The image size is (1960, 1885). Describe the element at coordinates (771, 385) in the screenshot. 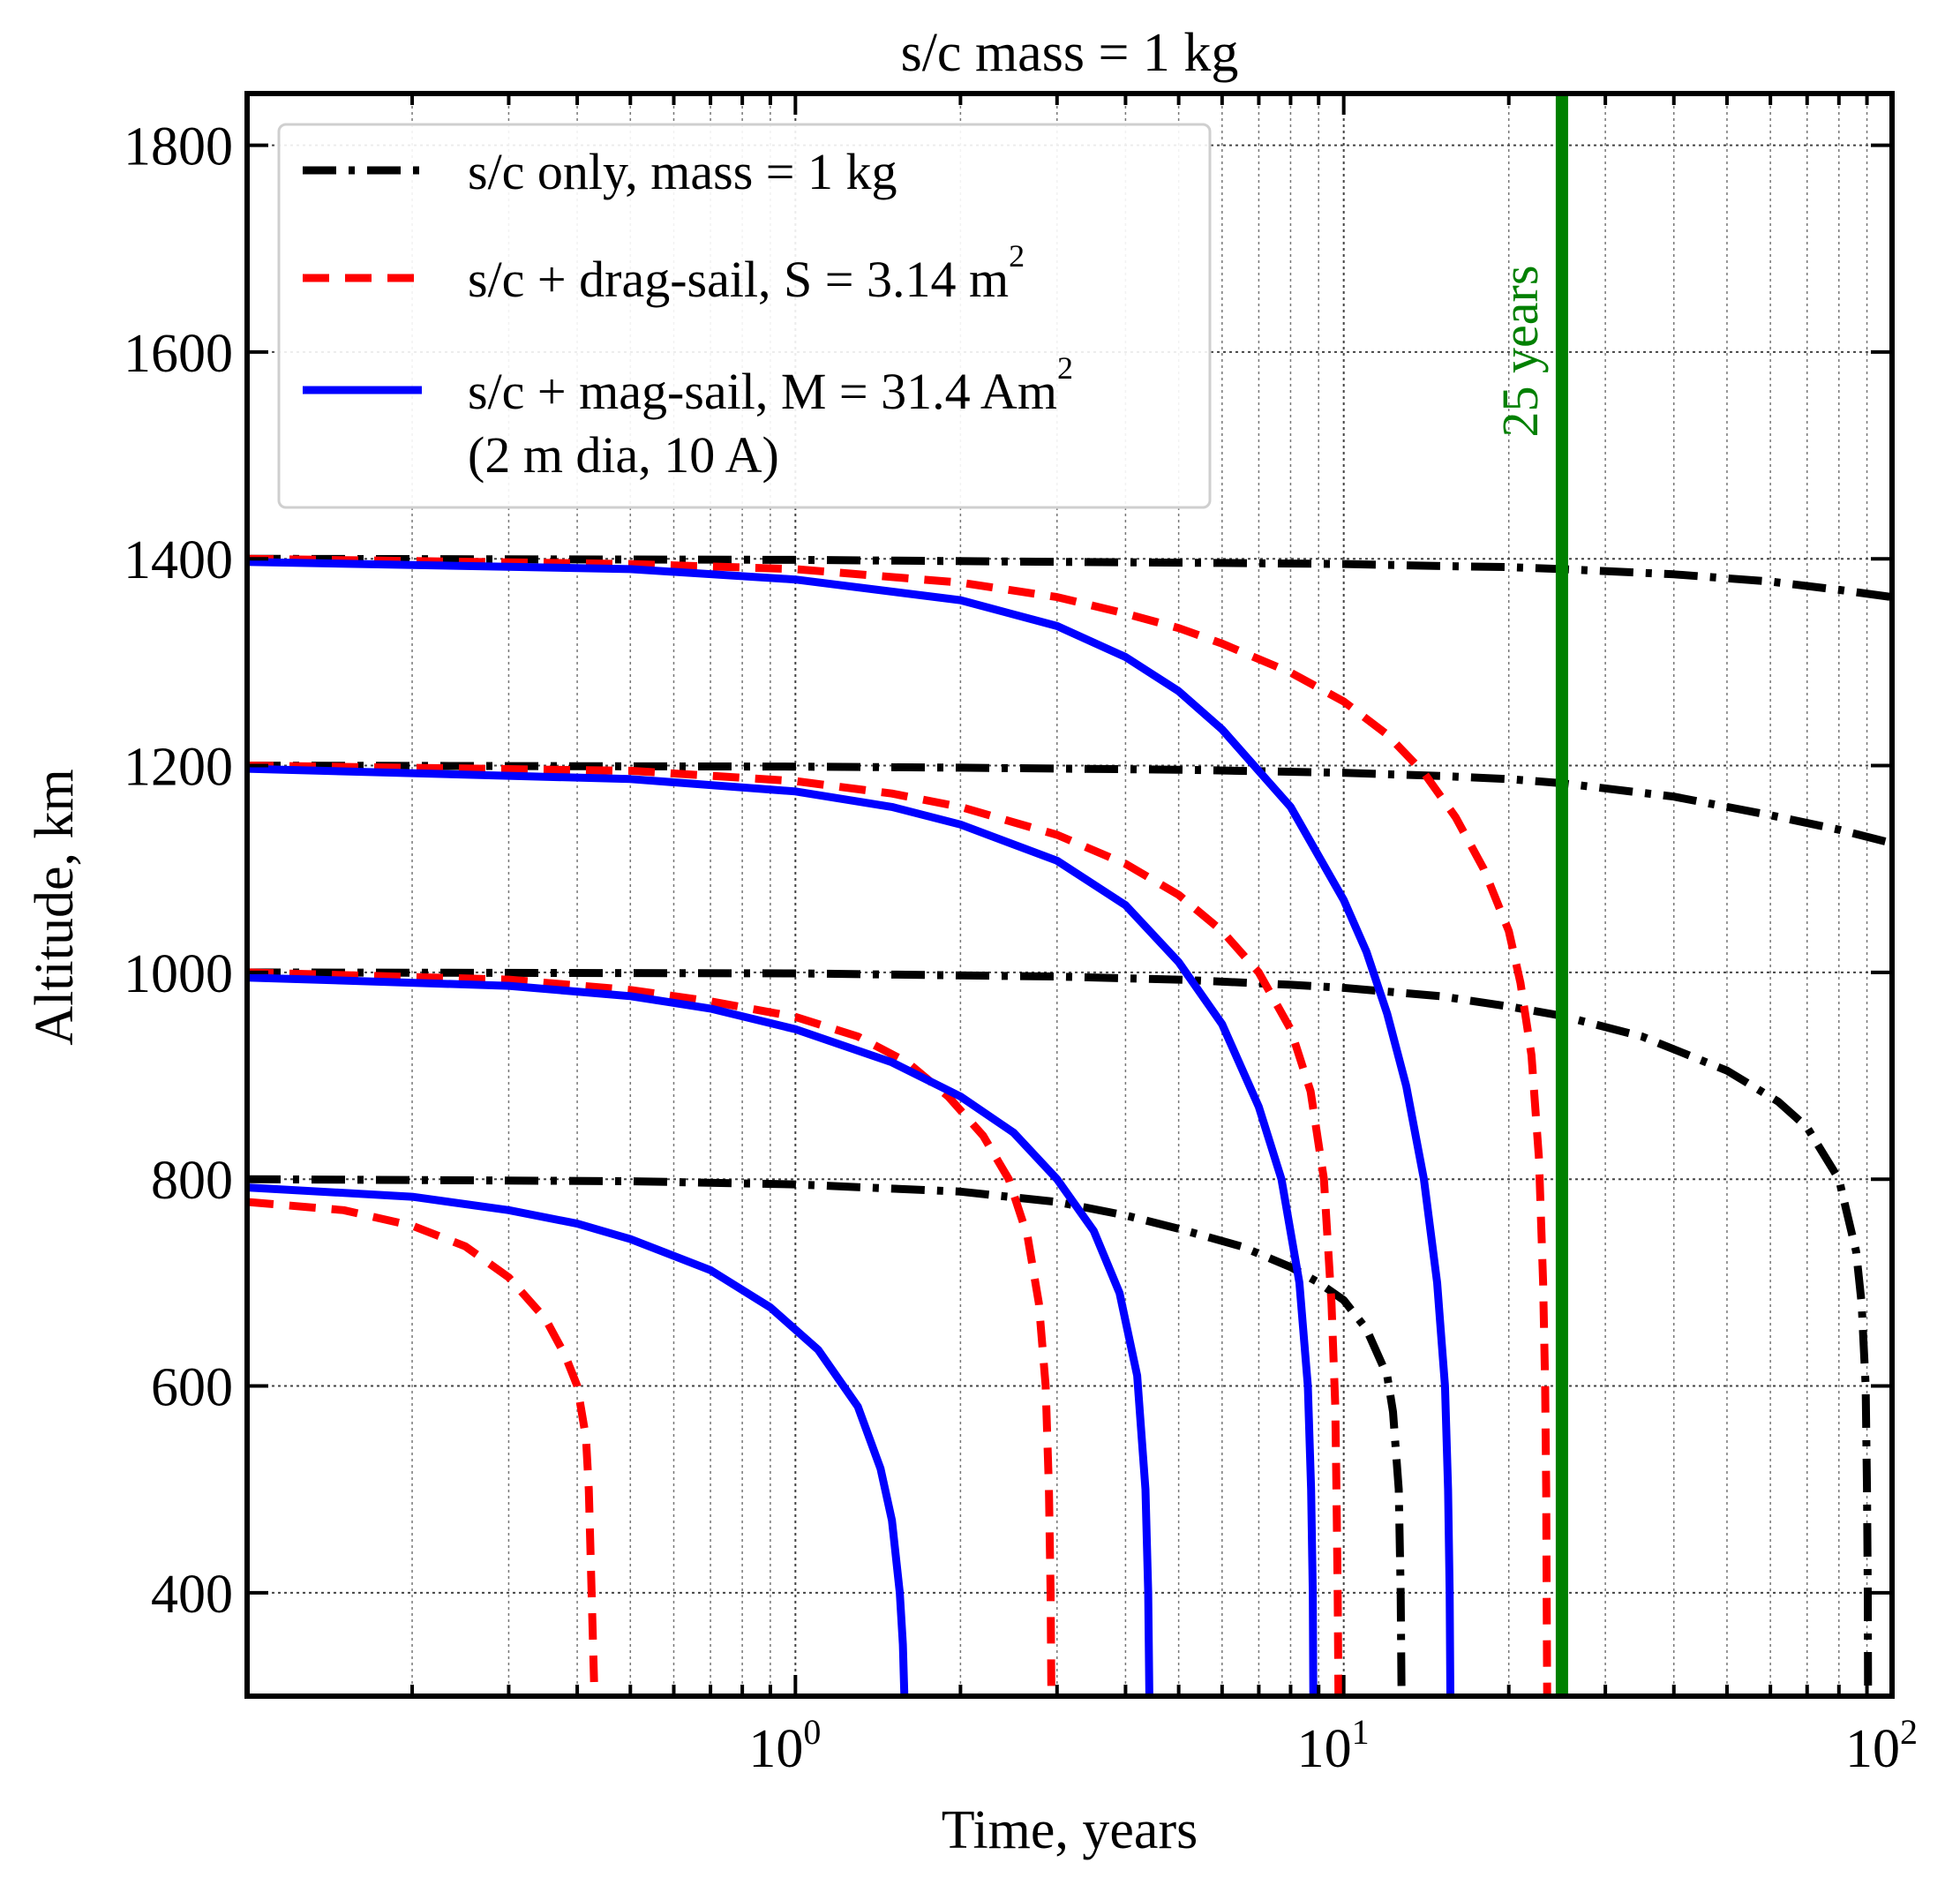

I see `legend-label-mag: s/c + mag-sail, M = 31.4 Am2` at that location.